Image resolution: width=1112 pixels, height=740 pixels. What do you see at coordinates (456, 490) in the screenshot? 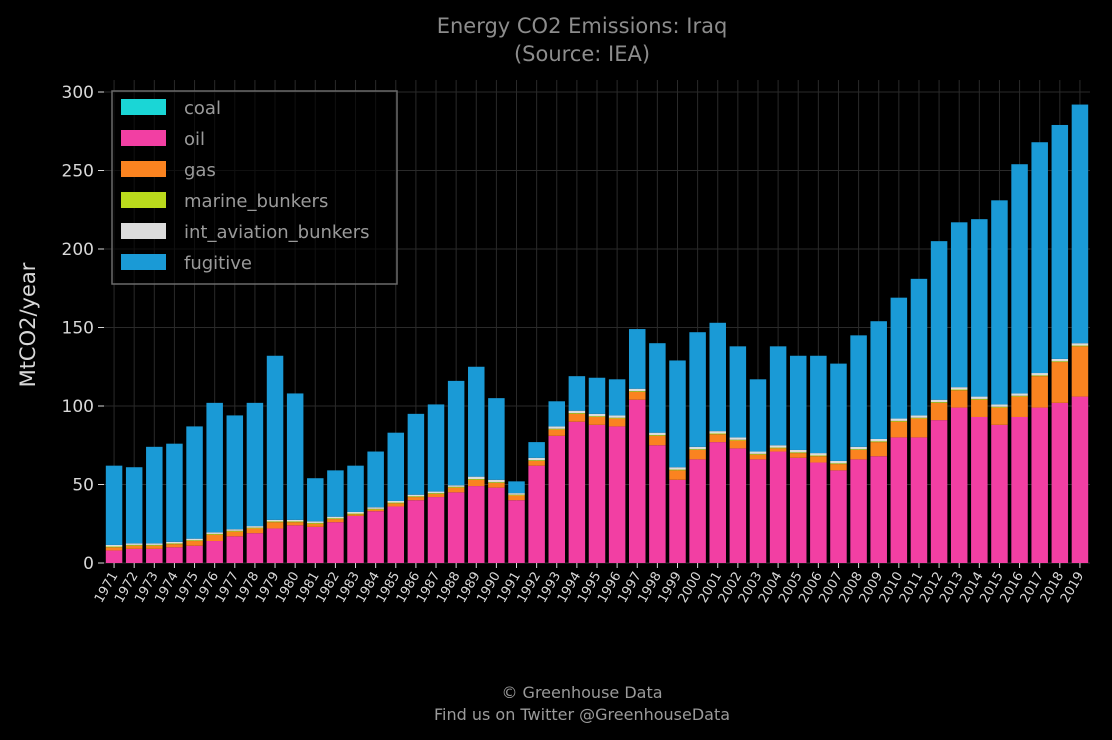
I see `bar-gas-1988` at bounding box center [456, 490].